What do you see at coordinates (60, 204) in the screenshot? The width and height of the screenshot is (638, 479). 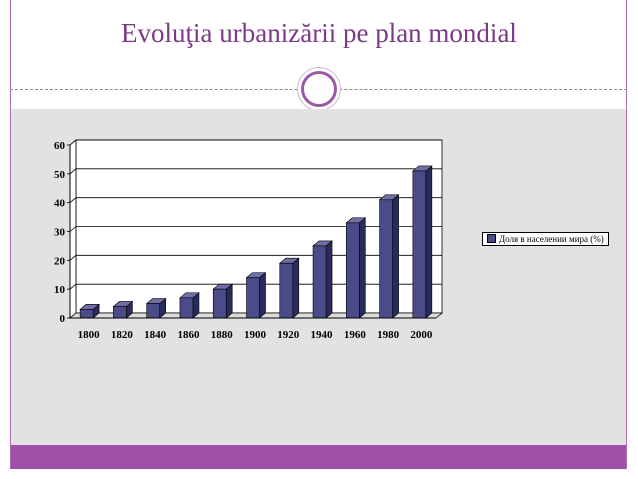 I see `y-tick-label: 40` at bounding box center [60, 204].